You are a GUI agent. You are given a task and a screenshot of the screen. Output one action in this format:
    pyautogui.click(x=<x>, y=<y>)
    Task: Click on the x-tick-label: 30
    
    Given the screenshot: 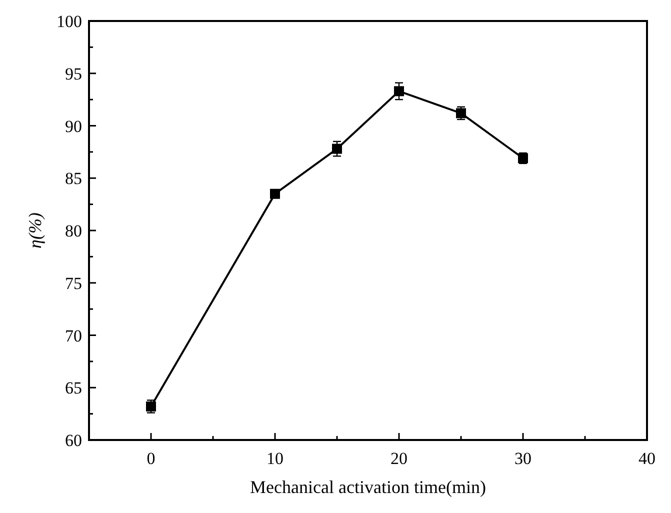 What is the action you would take?
    pyautogui.click(x=523, y=458)
    